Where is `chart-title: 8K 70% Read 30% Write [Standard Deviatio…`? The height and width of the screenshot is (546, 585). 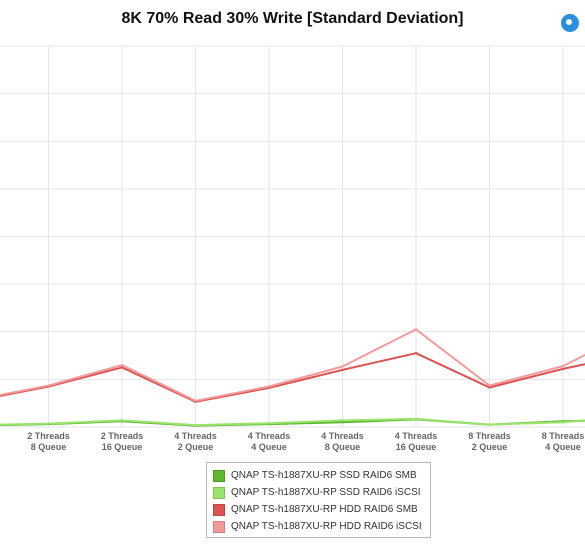
chart-title: 8K 70% Read 30% Write [Standard Deviatio… is located at coordinates (292, 18).